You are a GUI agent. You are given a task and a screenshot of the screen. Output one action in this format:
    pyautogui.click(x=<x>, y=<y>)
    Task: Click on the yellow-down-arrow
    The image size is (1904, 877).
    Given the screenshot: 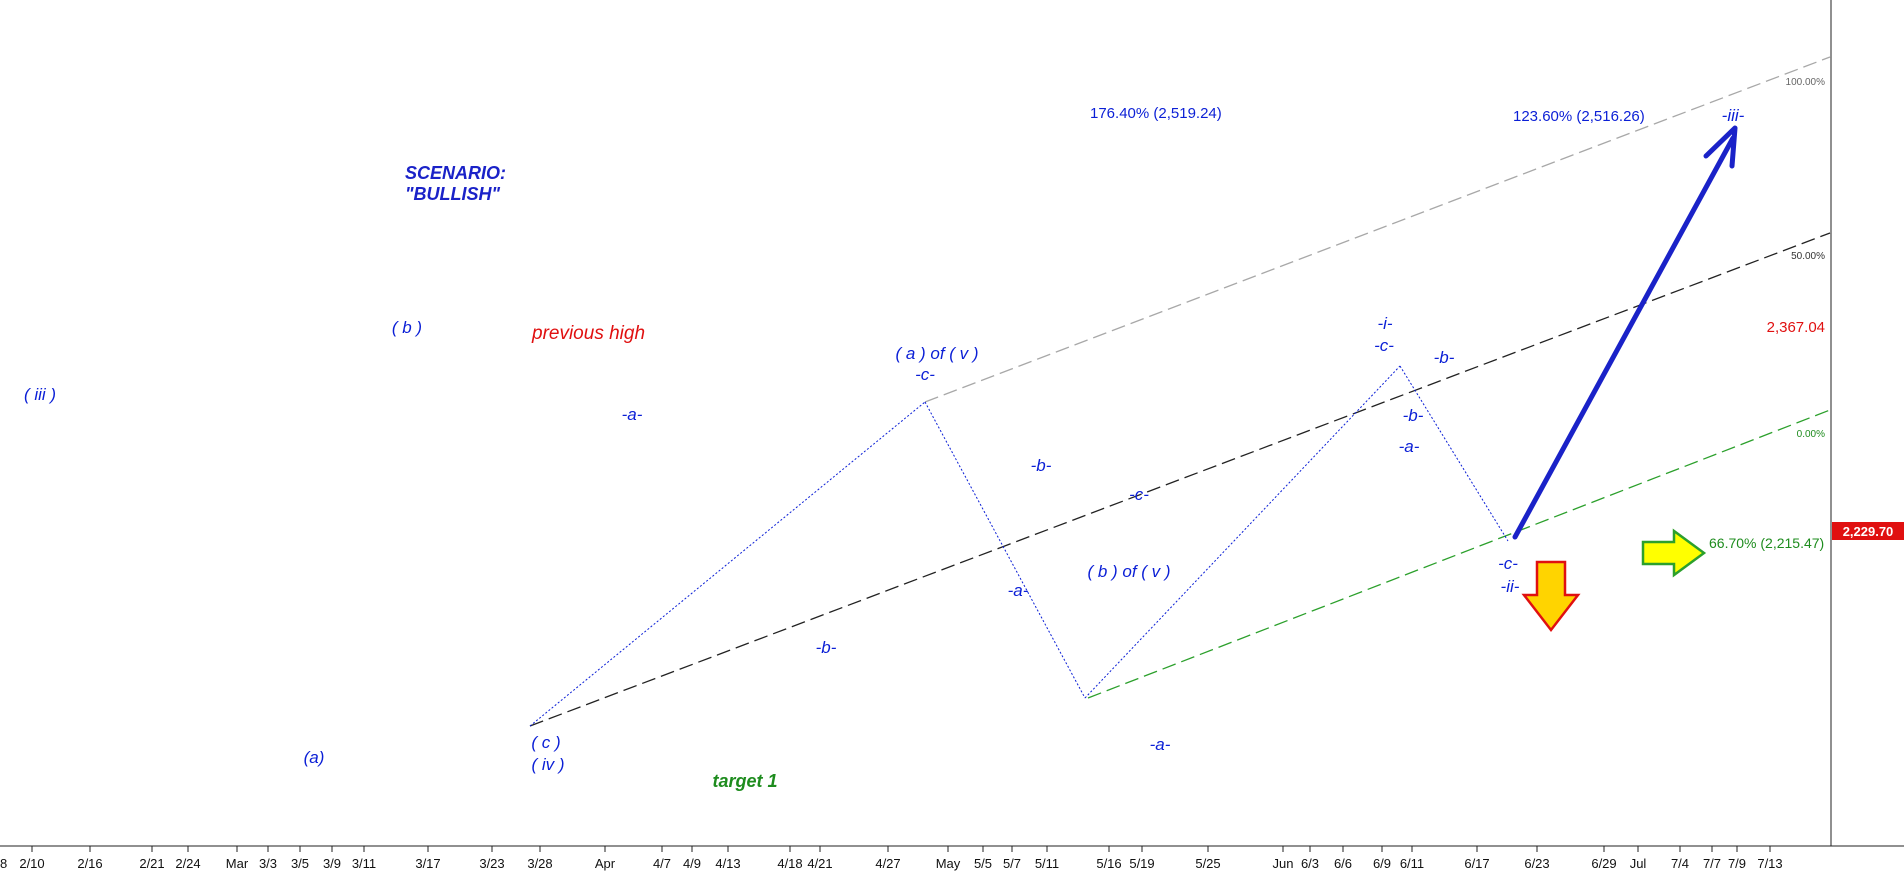 What is the action you would take?
    pyautogui.click(x=1551, y=596)
    